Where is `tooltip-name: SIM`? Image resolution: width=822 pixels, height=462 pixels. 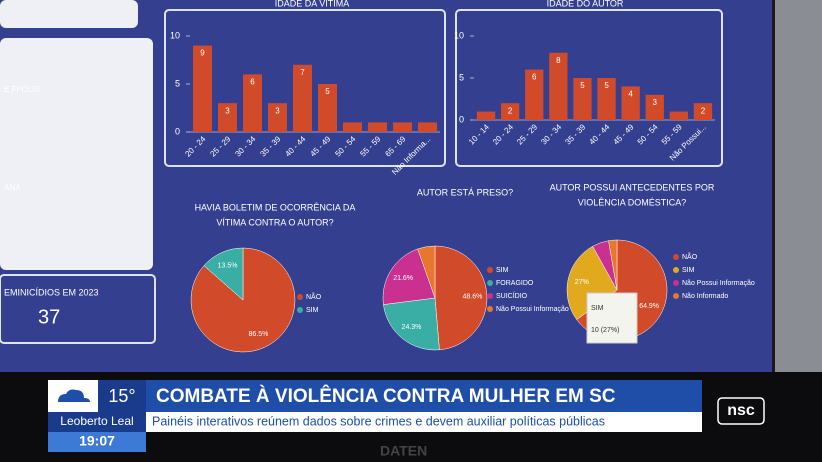 tooltip-name: SIM is located at coordinates (597, 308).